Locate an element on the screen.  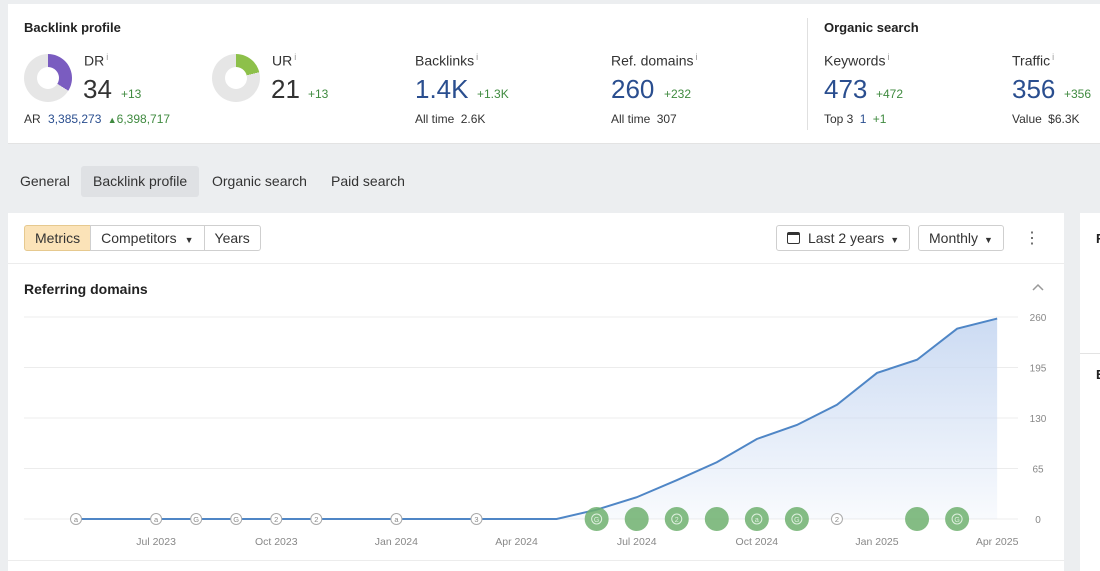
y-tick-label: 130 is located at coordinates (1038, 419).